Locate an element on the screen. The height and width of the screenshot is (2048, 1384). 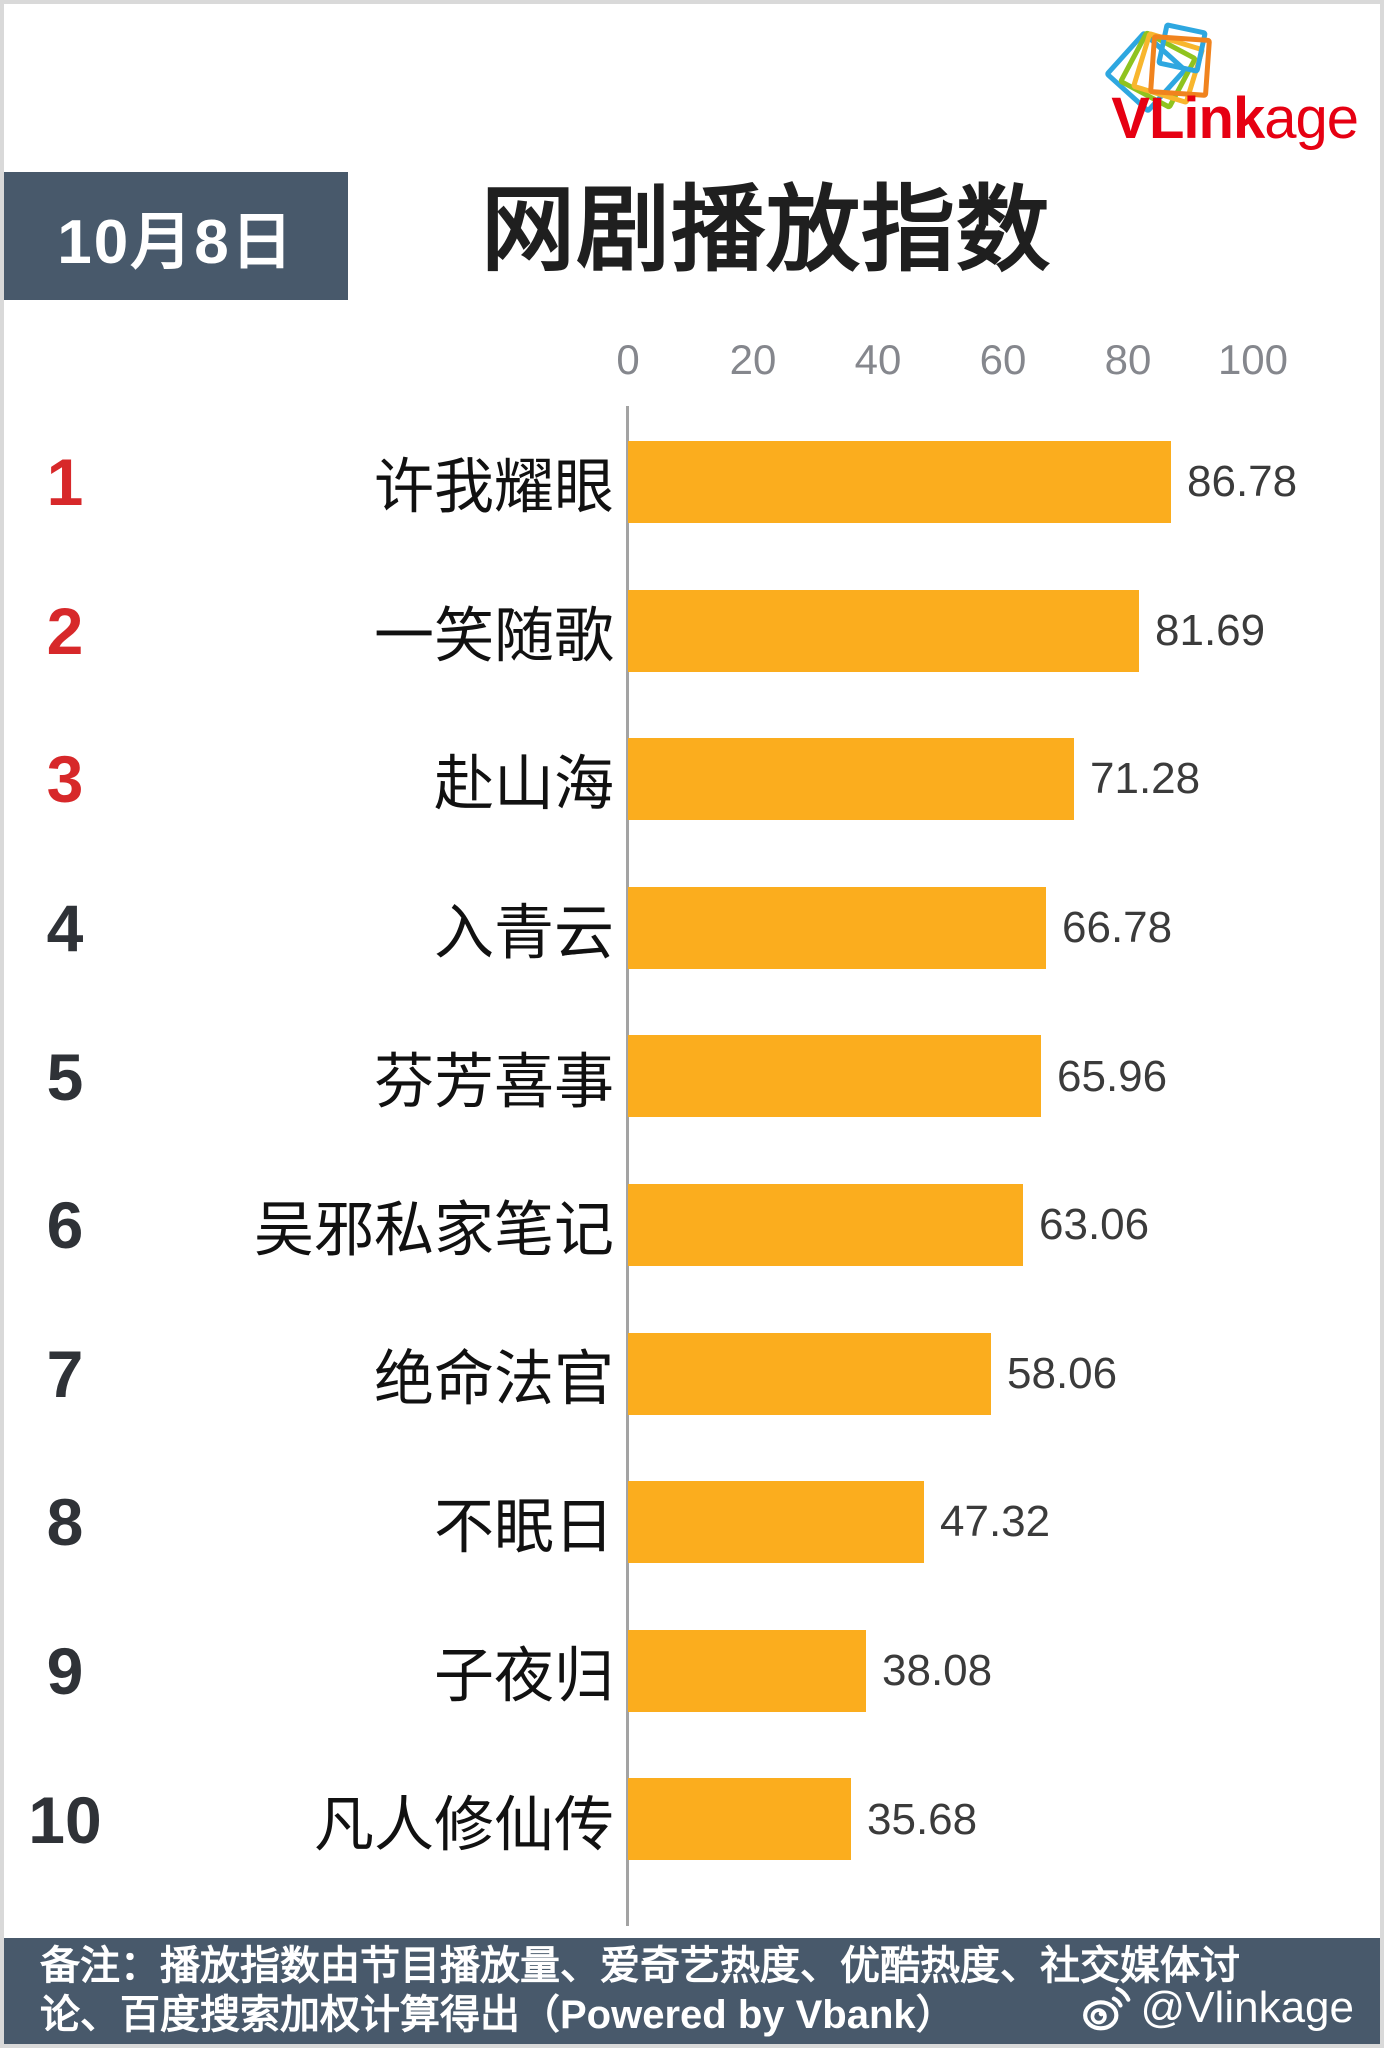
axis-tick-20: 20 is located at coordinates (753, 359).